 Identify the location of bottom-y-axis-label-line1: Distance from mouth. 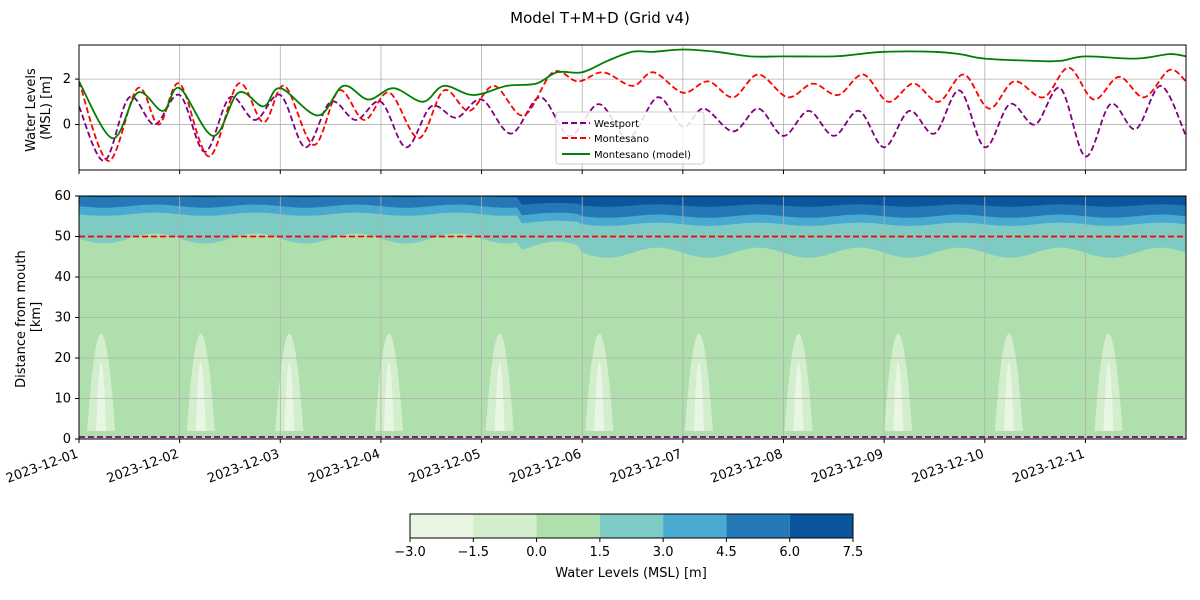
(21, 319).